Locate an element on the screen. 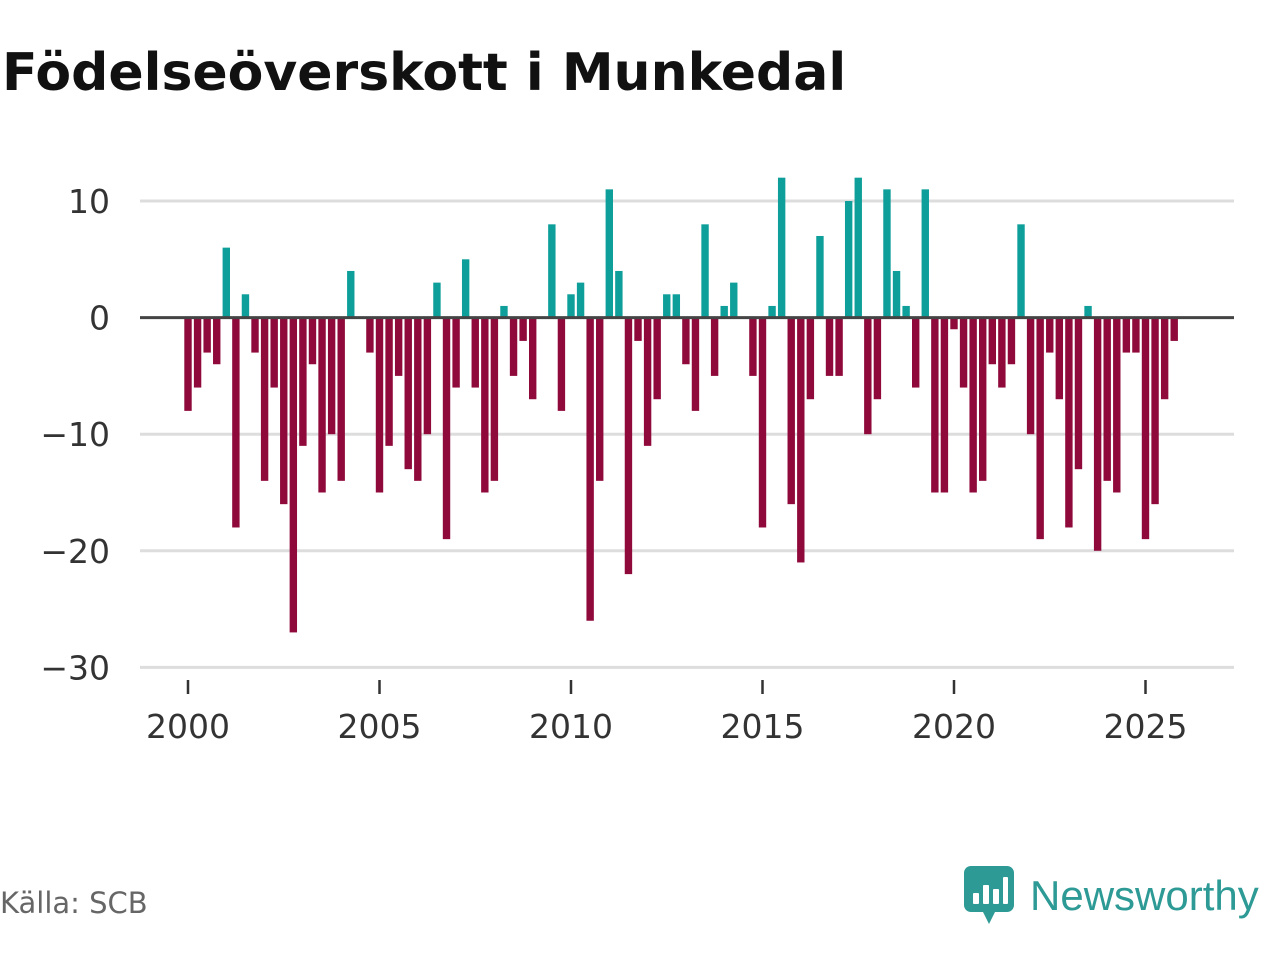  y-axis: 10 0 −10 −20 −30 is located at coordinates (75, 434).